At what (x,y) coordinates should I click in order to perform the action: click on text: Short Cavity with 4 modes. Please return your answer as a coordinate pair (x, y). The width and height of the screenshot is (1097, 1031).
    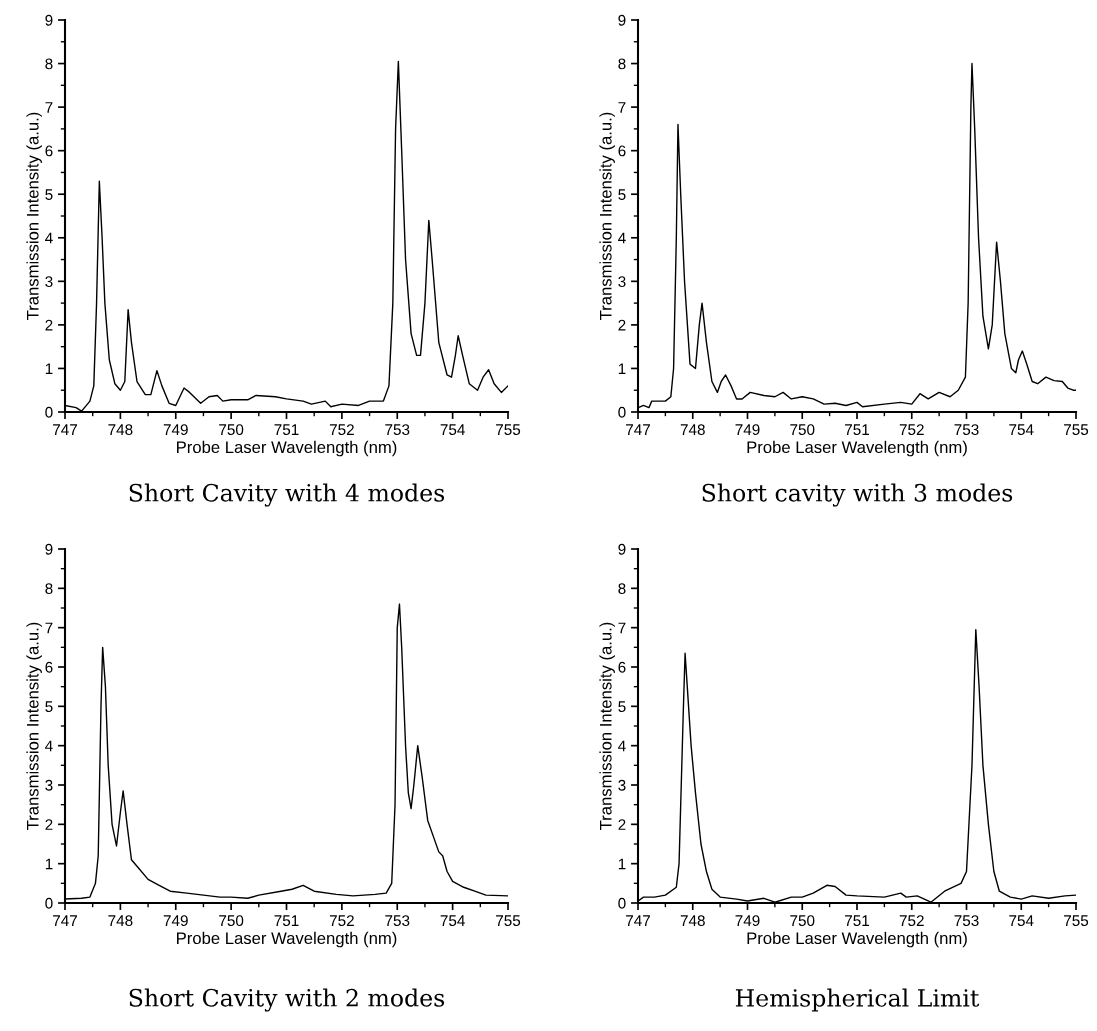
    Looking at the image, I should click on (287, 495).